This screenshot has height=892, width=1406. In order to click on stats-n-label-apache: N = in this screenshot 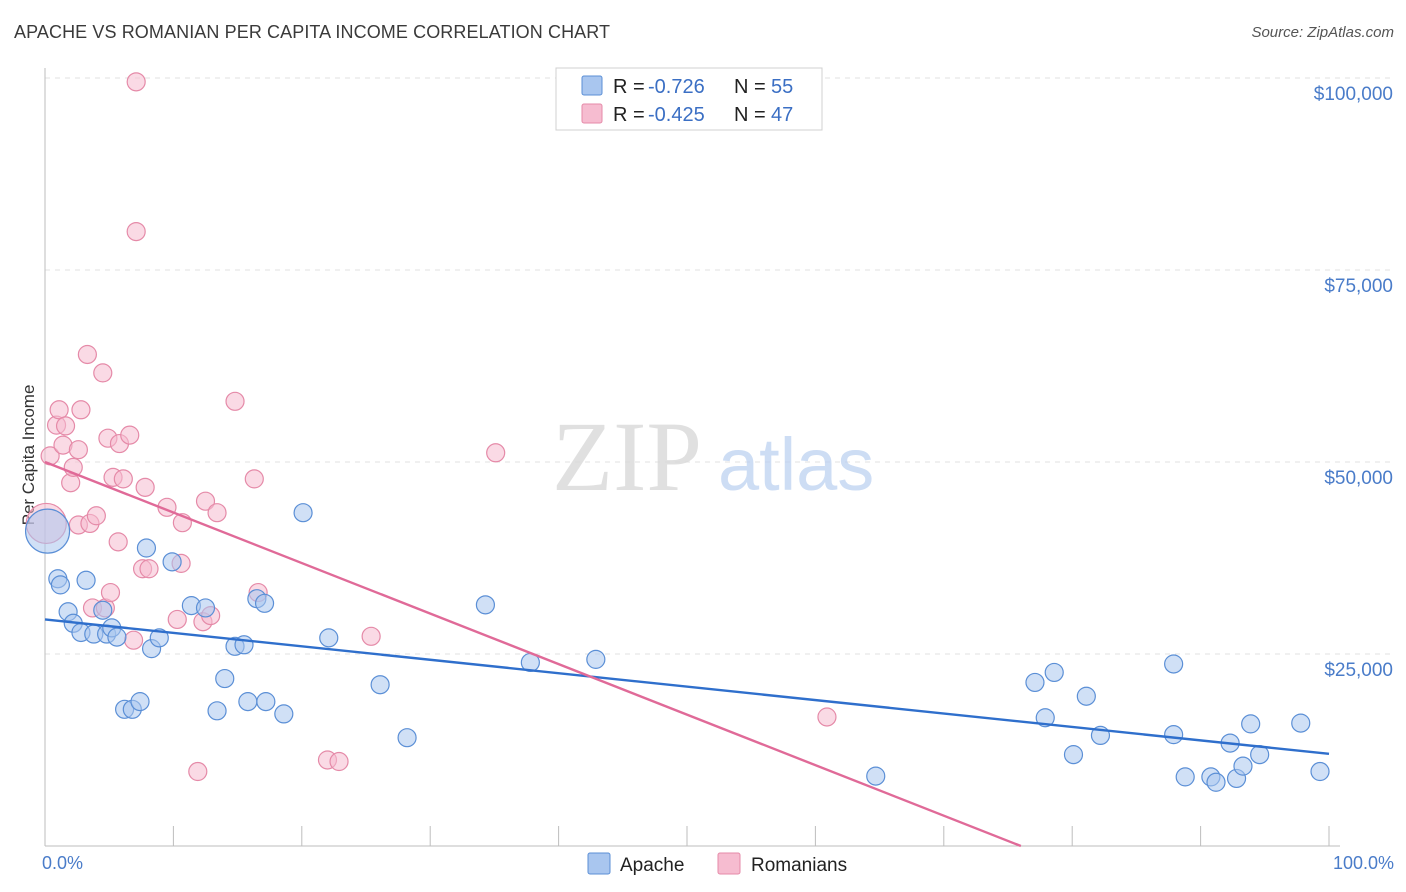, I will do `click(750, 87)`.